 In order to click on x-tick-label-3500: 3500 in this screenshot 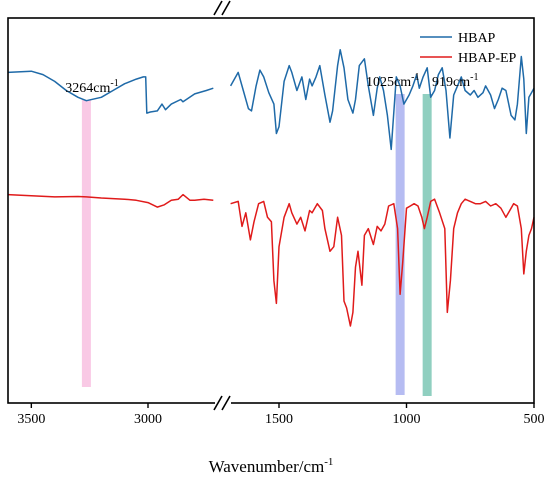, I will do `click(31, 419)`.